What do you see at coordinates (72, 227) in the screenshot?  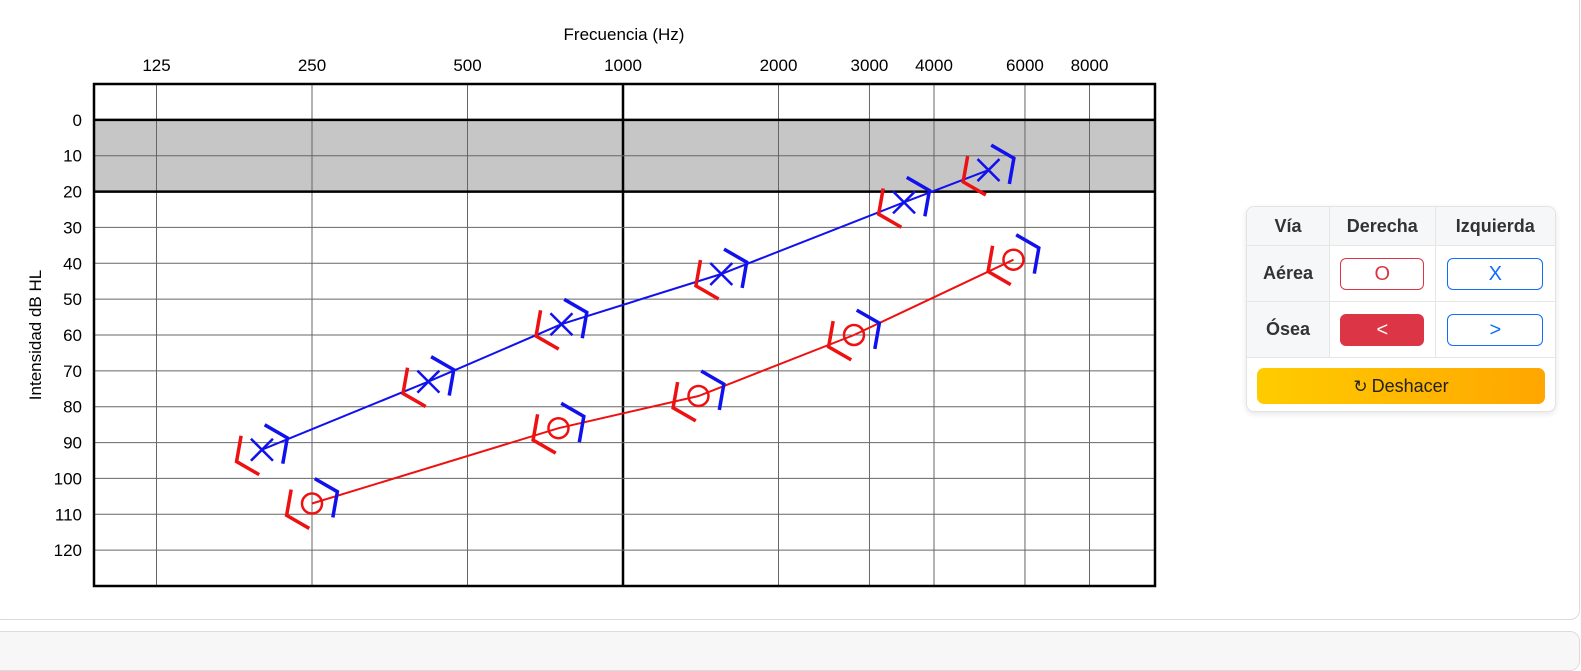 I see `db-tick-30: 30` at bounding box center [72, 227].